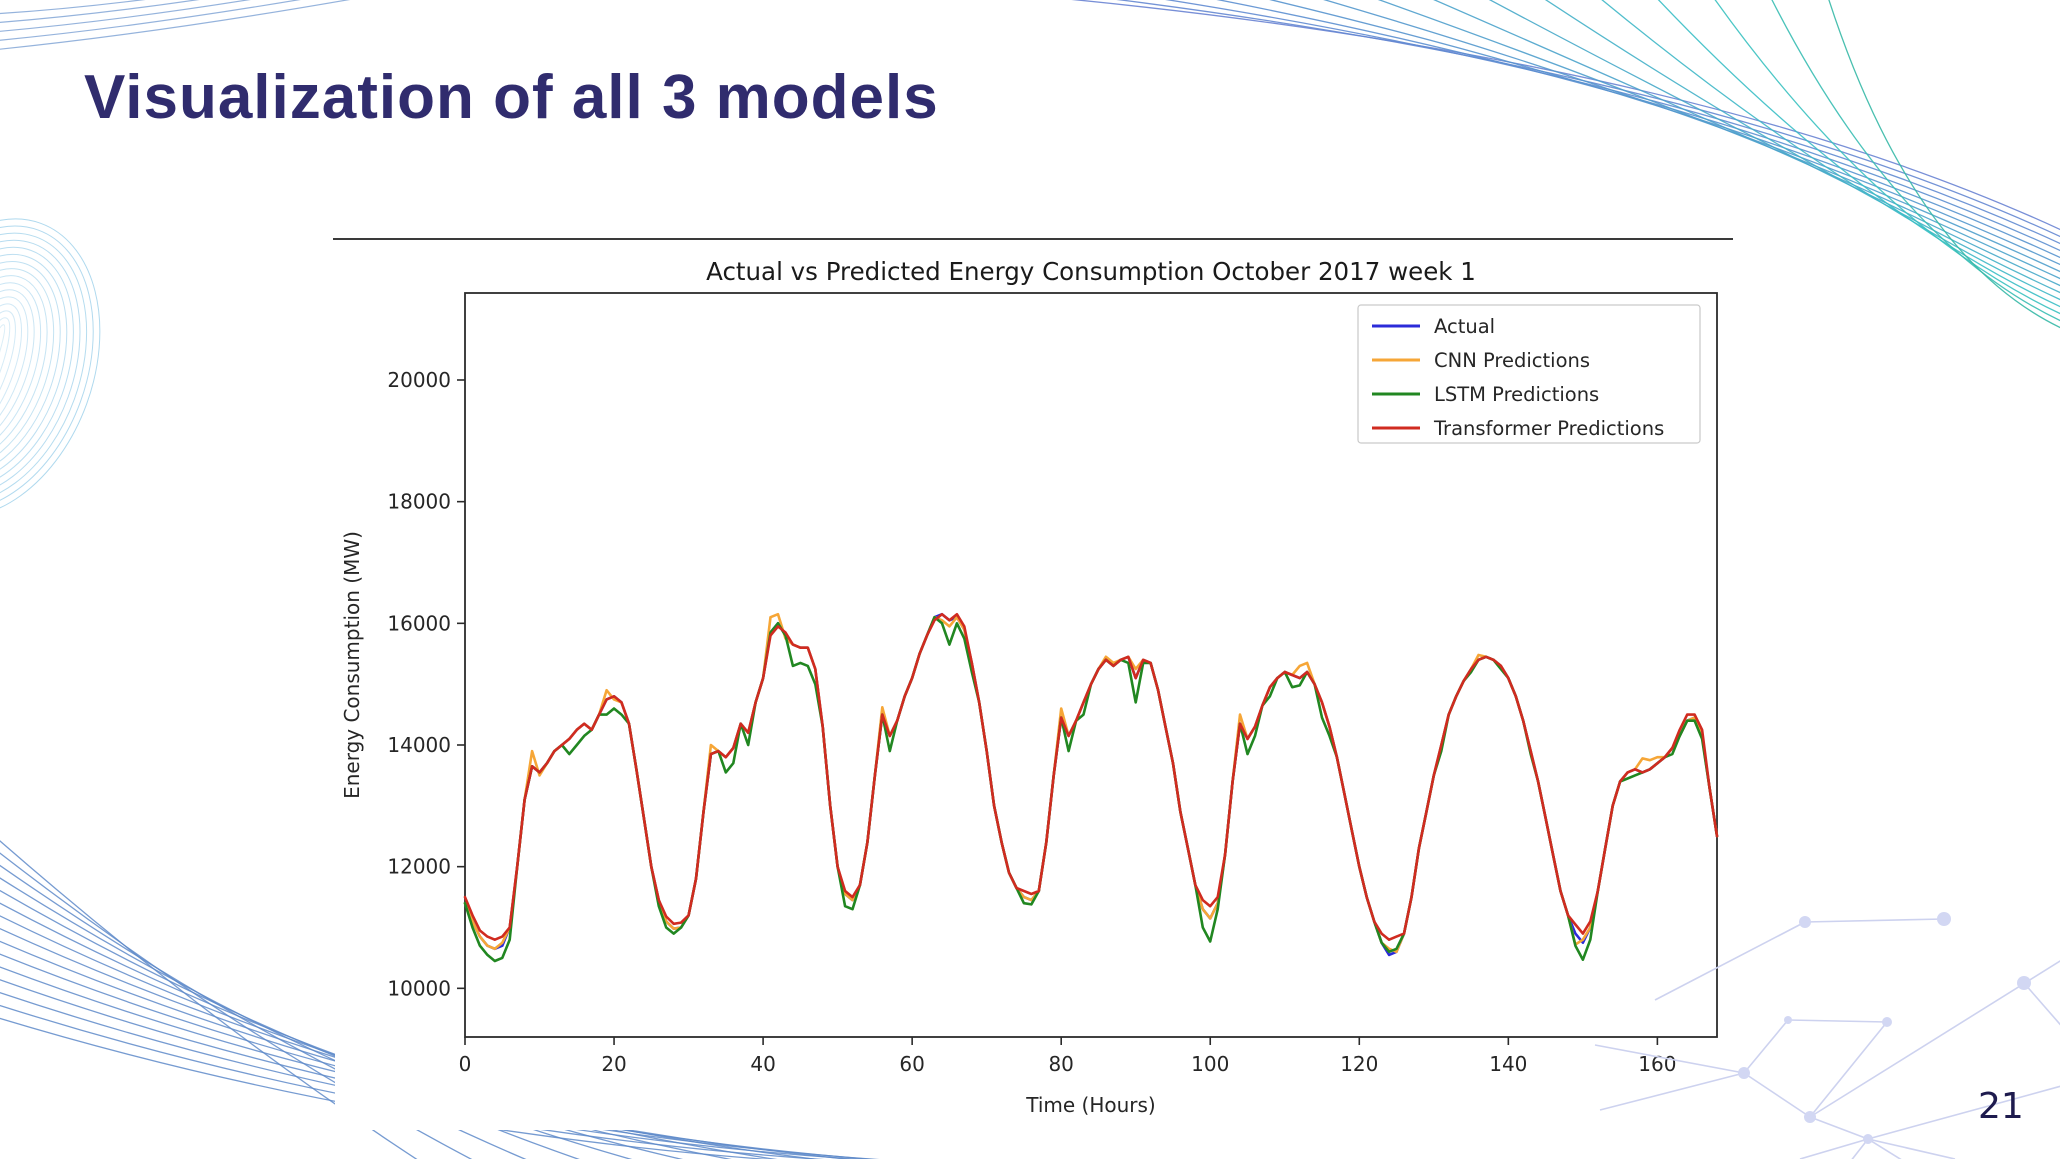  What do you see at coordinates (419, 502) in the screenshot?
I see `y-tick-label: 18000` at bounding box center [419, 502].